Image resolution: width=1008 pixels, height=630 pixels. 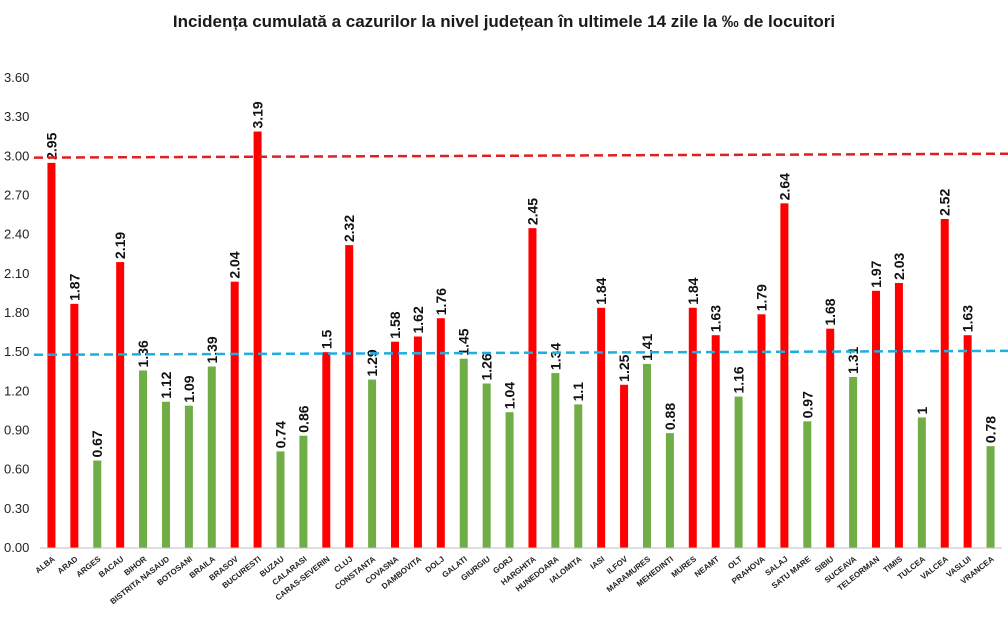 I want to click on data-label: 1.34, so click(x=555, y=356).